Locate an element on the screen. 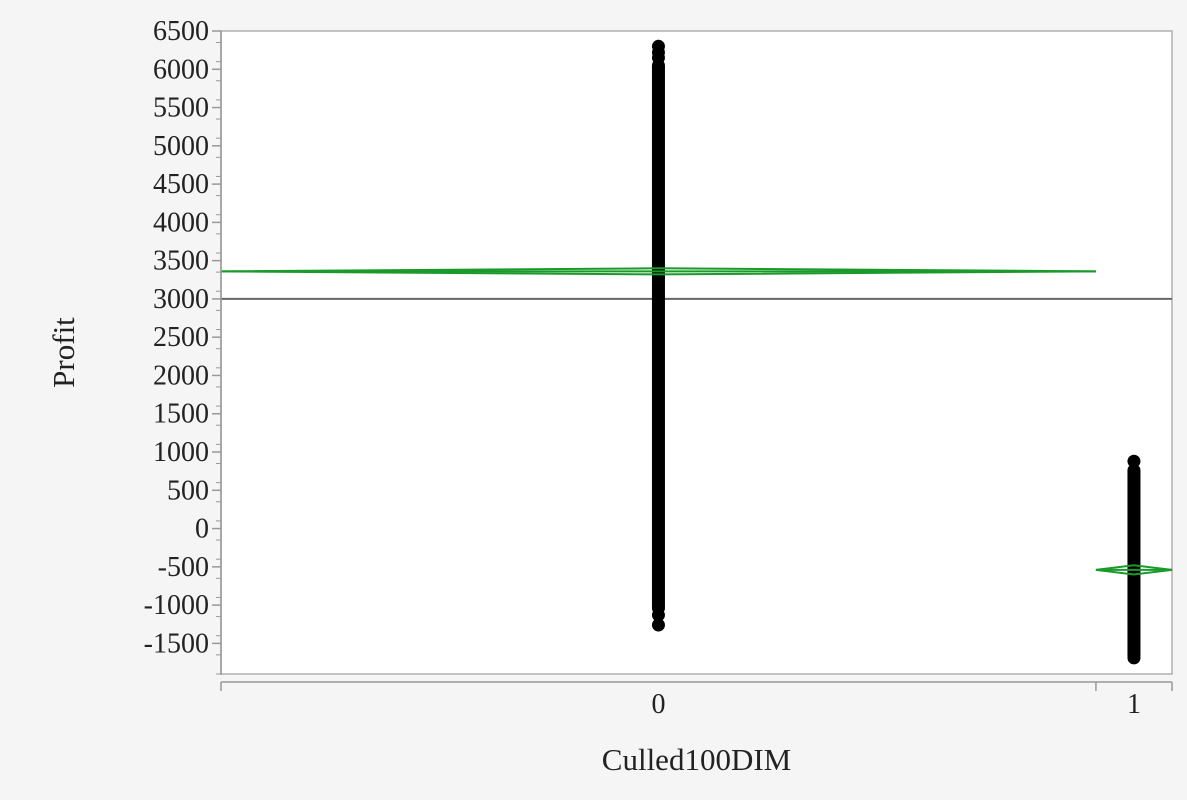  y-tick-label: 4500 is located at coordinates (181, 184).